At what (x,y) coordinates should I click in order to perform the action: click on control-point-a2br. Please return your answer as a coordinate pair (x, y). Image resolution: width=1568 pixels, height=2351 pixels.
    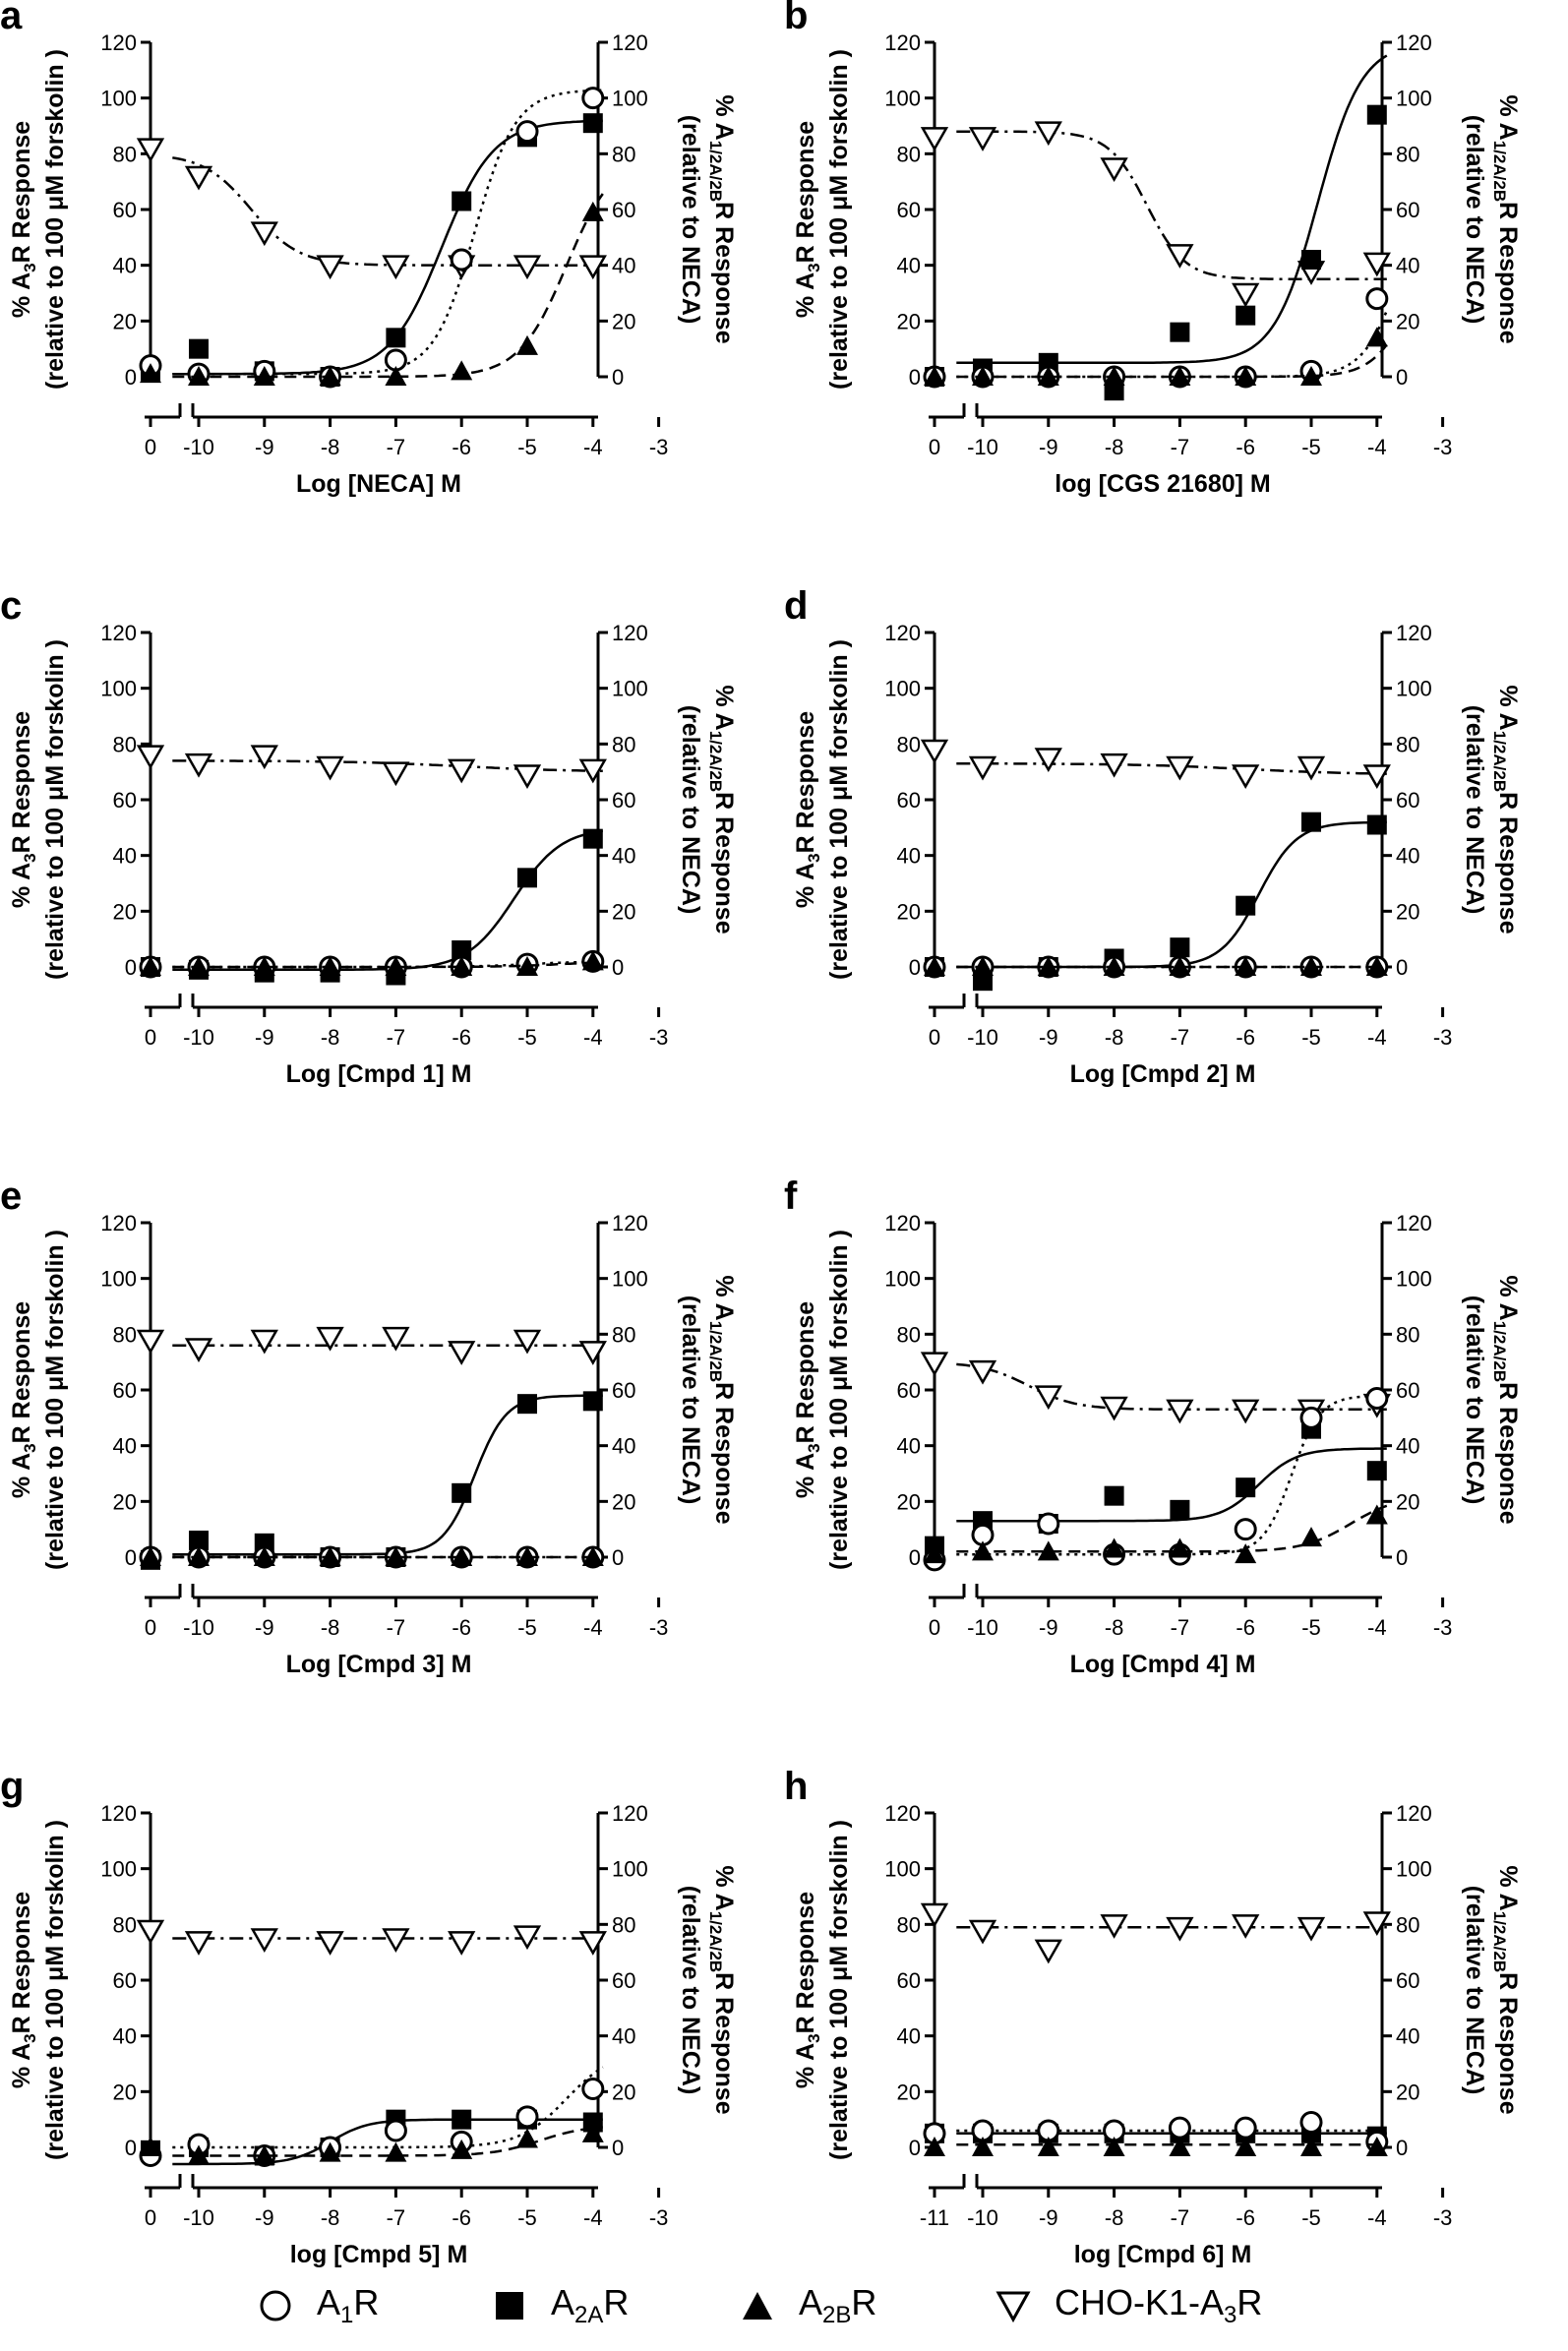
    Looking at the image, I should click on (934, 376).